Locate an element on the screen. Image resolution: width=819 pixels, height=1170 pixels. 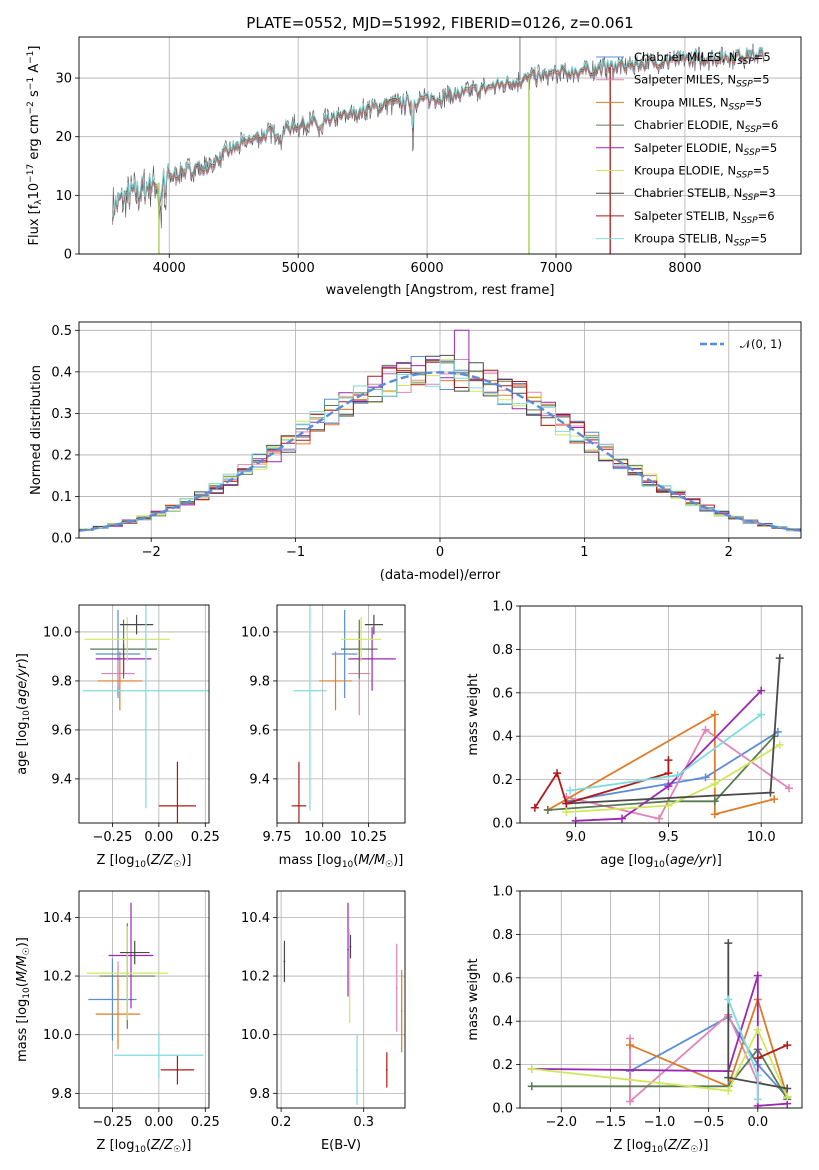
age-vs-z-grid is located at coordinates (144, 714).